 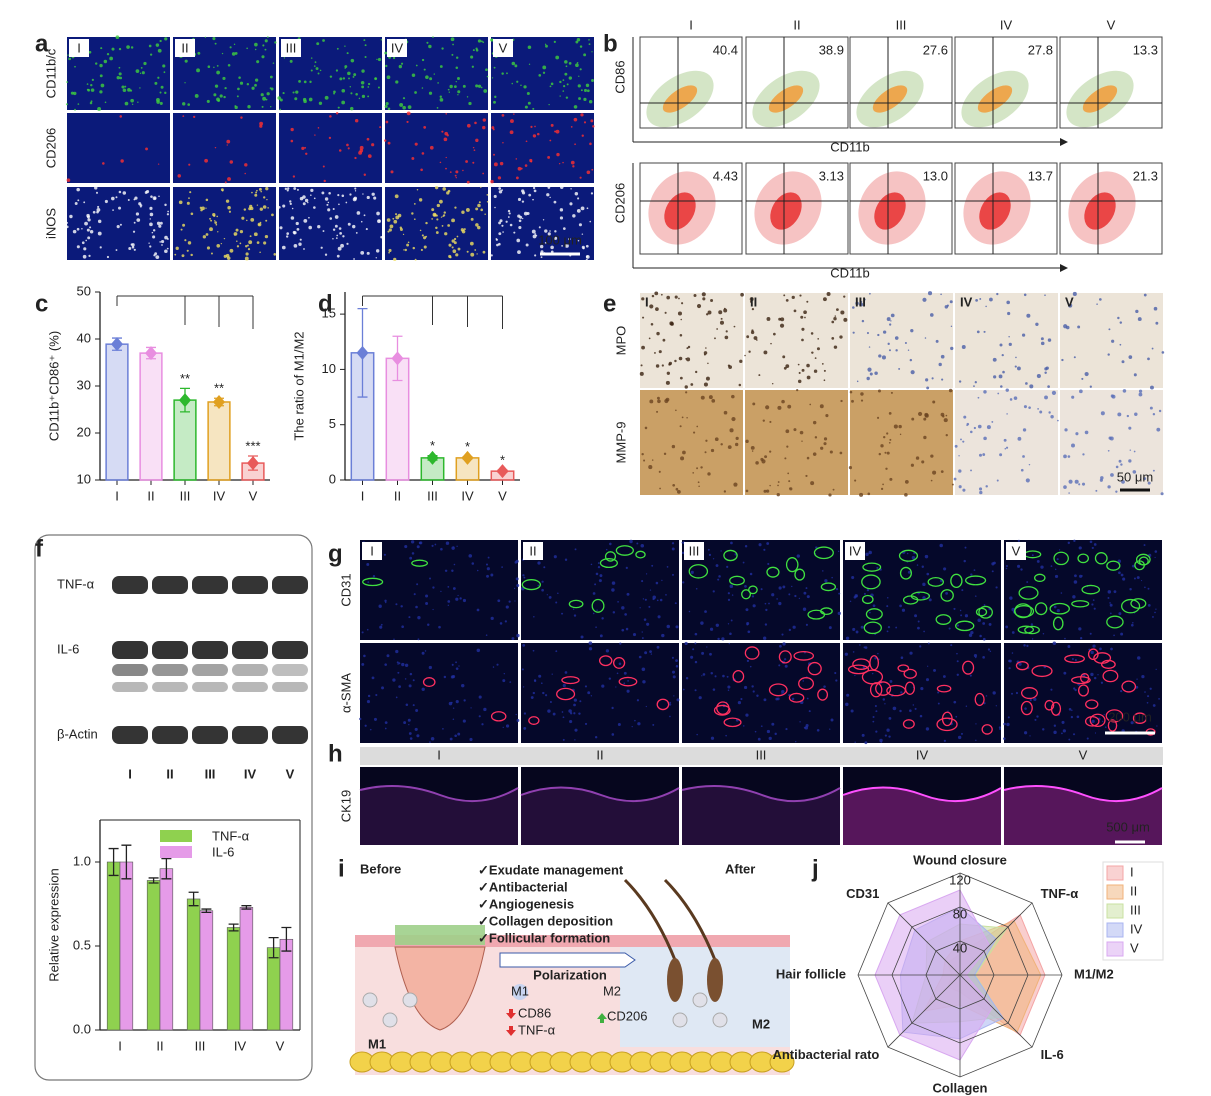 What do you see at coordinates (436, 148) in the screenshot?
I see `micrograph` at bounding box center [436, 148].